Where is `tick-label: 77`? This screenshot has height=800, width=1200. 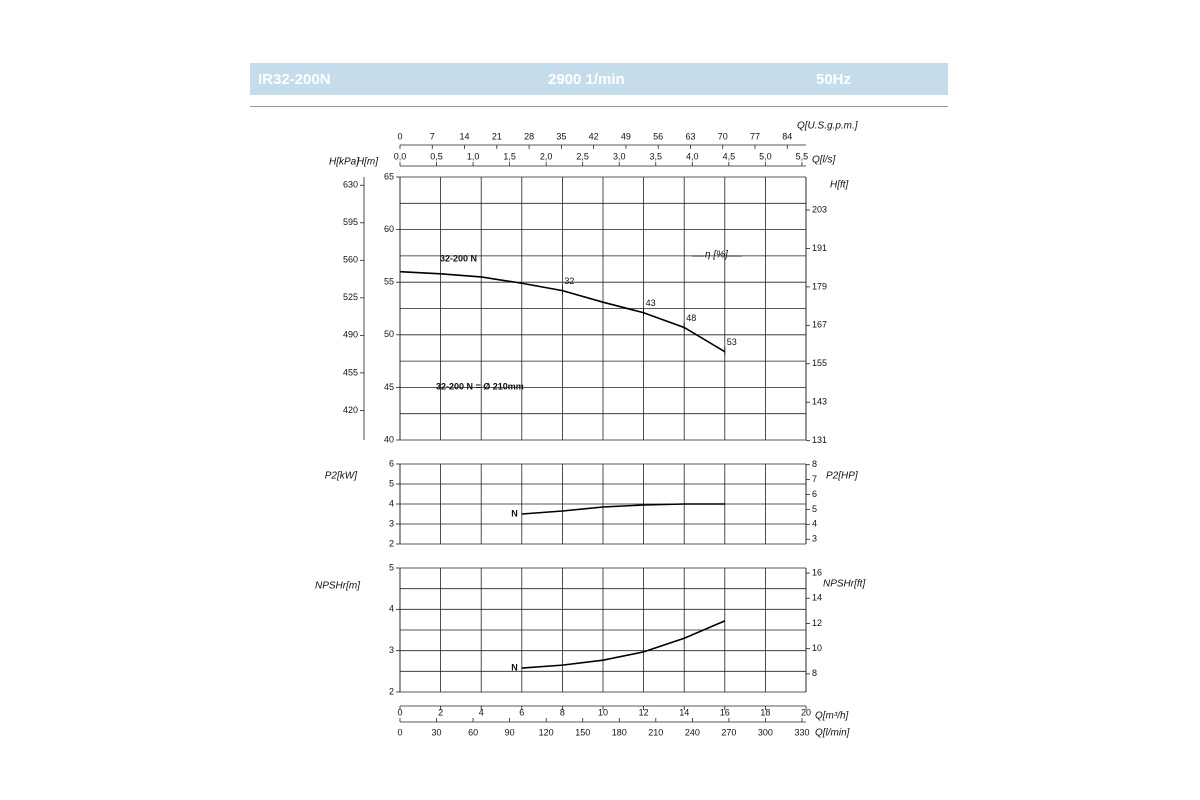
tick-label: 77 is located at coordinates (755, 136).